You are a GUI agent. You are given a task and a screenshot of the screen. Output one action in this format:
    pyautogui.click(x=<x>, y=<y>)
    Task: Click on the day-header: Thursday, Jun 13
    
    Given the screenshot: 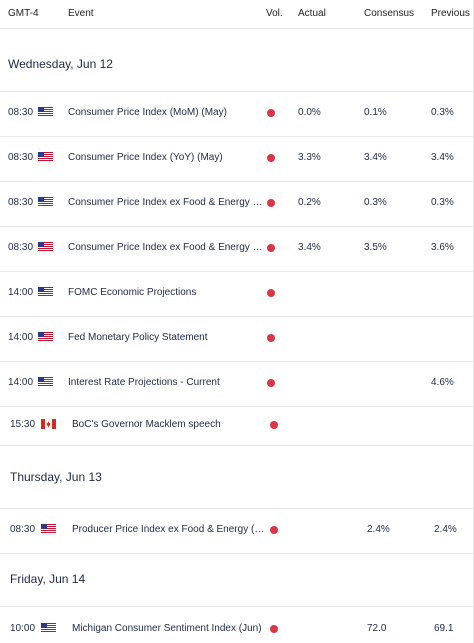 What is the action you would take?
    pyautogui.click(x=237, y=477)
    